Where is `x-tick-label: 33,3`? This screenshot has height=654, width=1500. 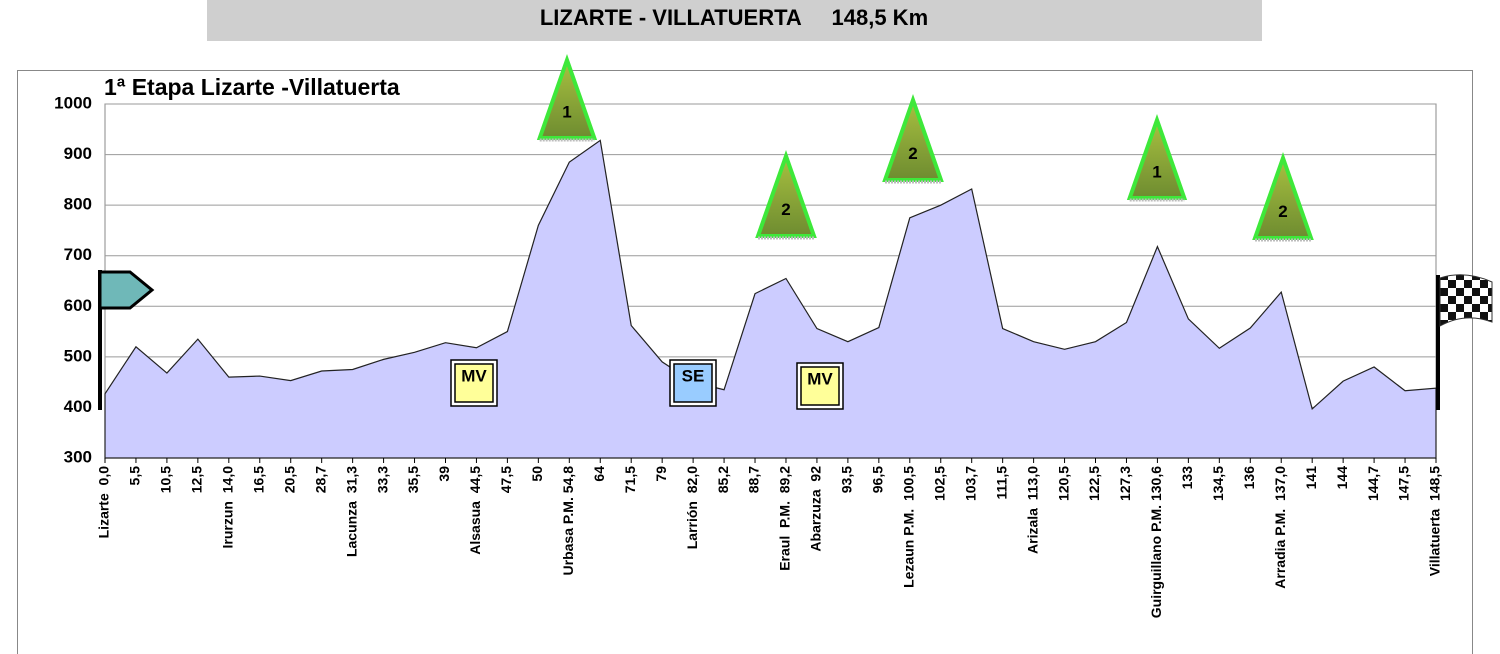 x-tick-label: 33,3 is located at coordinates (382, 479).